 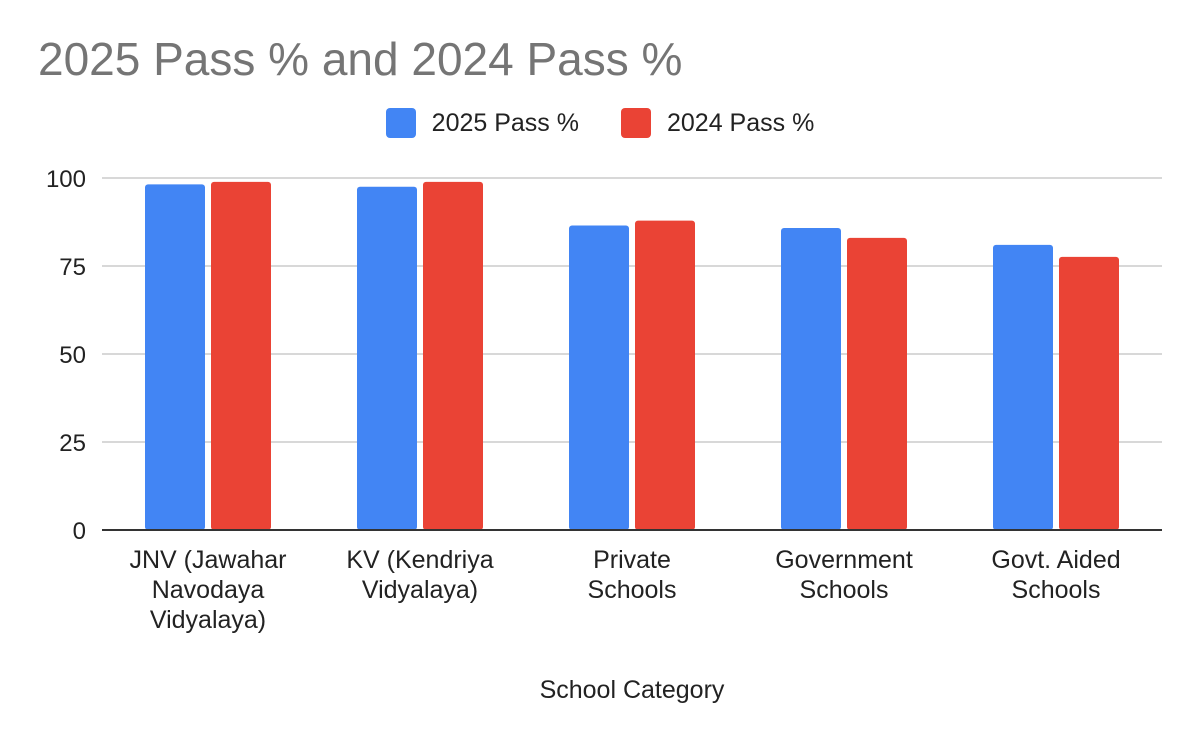 I want to click on x-tick-label: Private Schools, so click(x=632, y=575).